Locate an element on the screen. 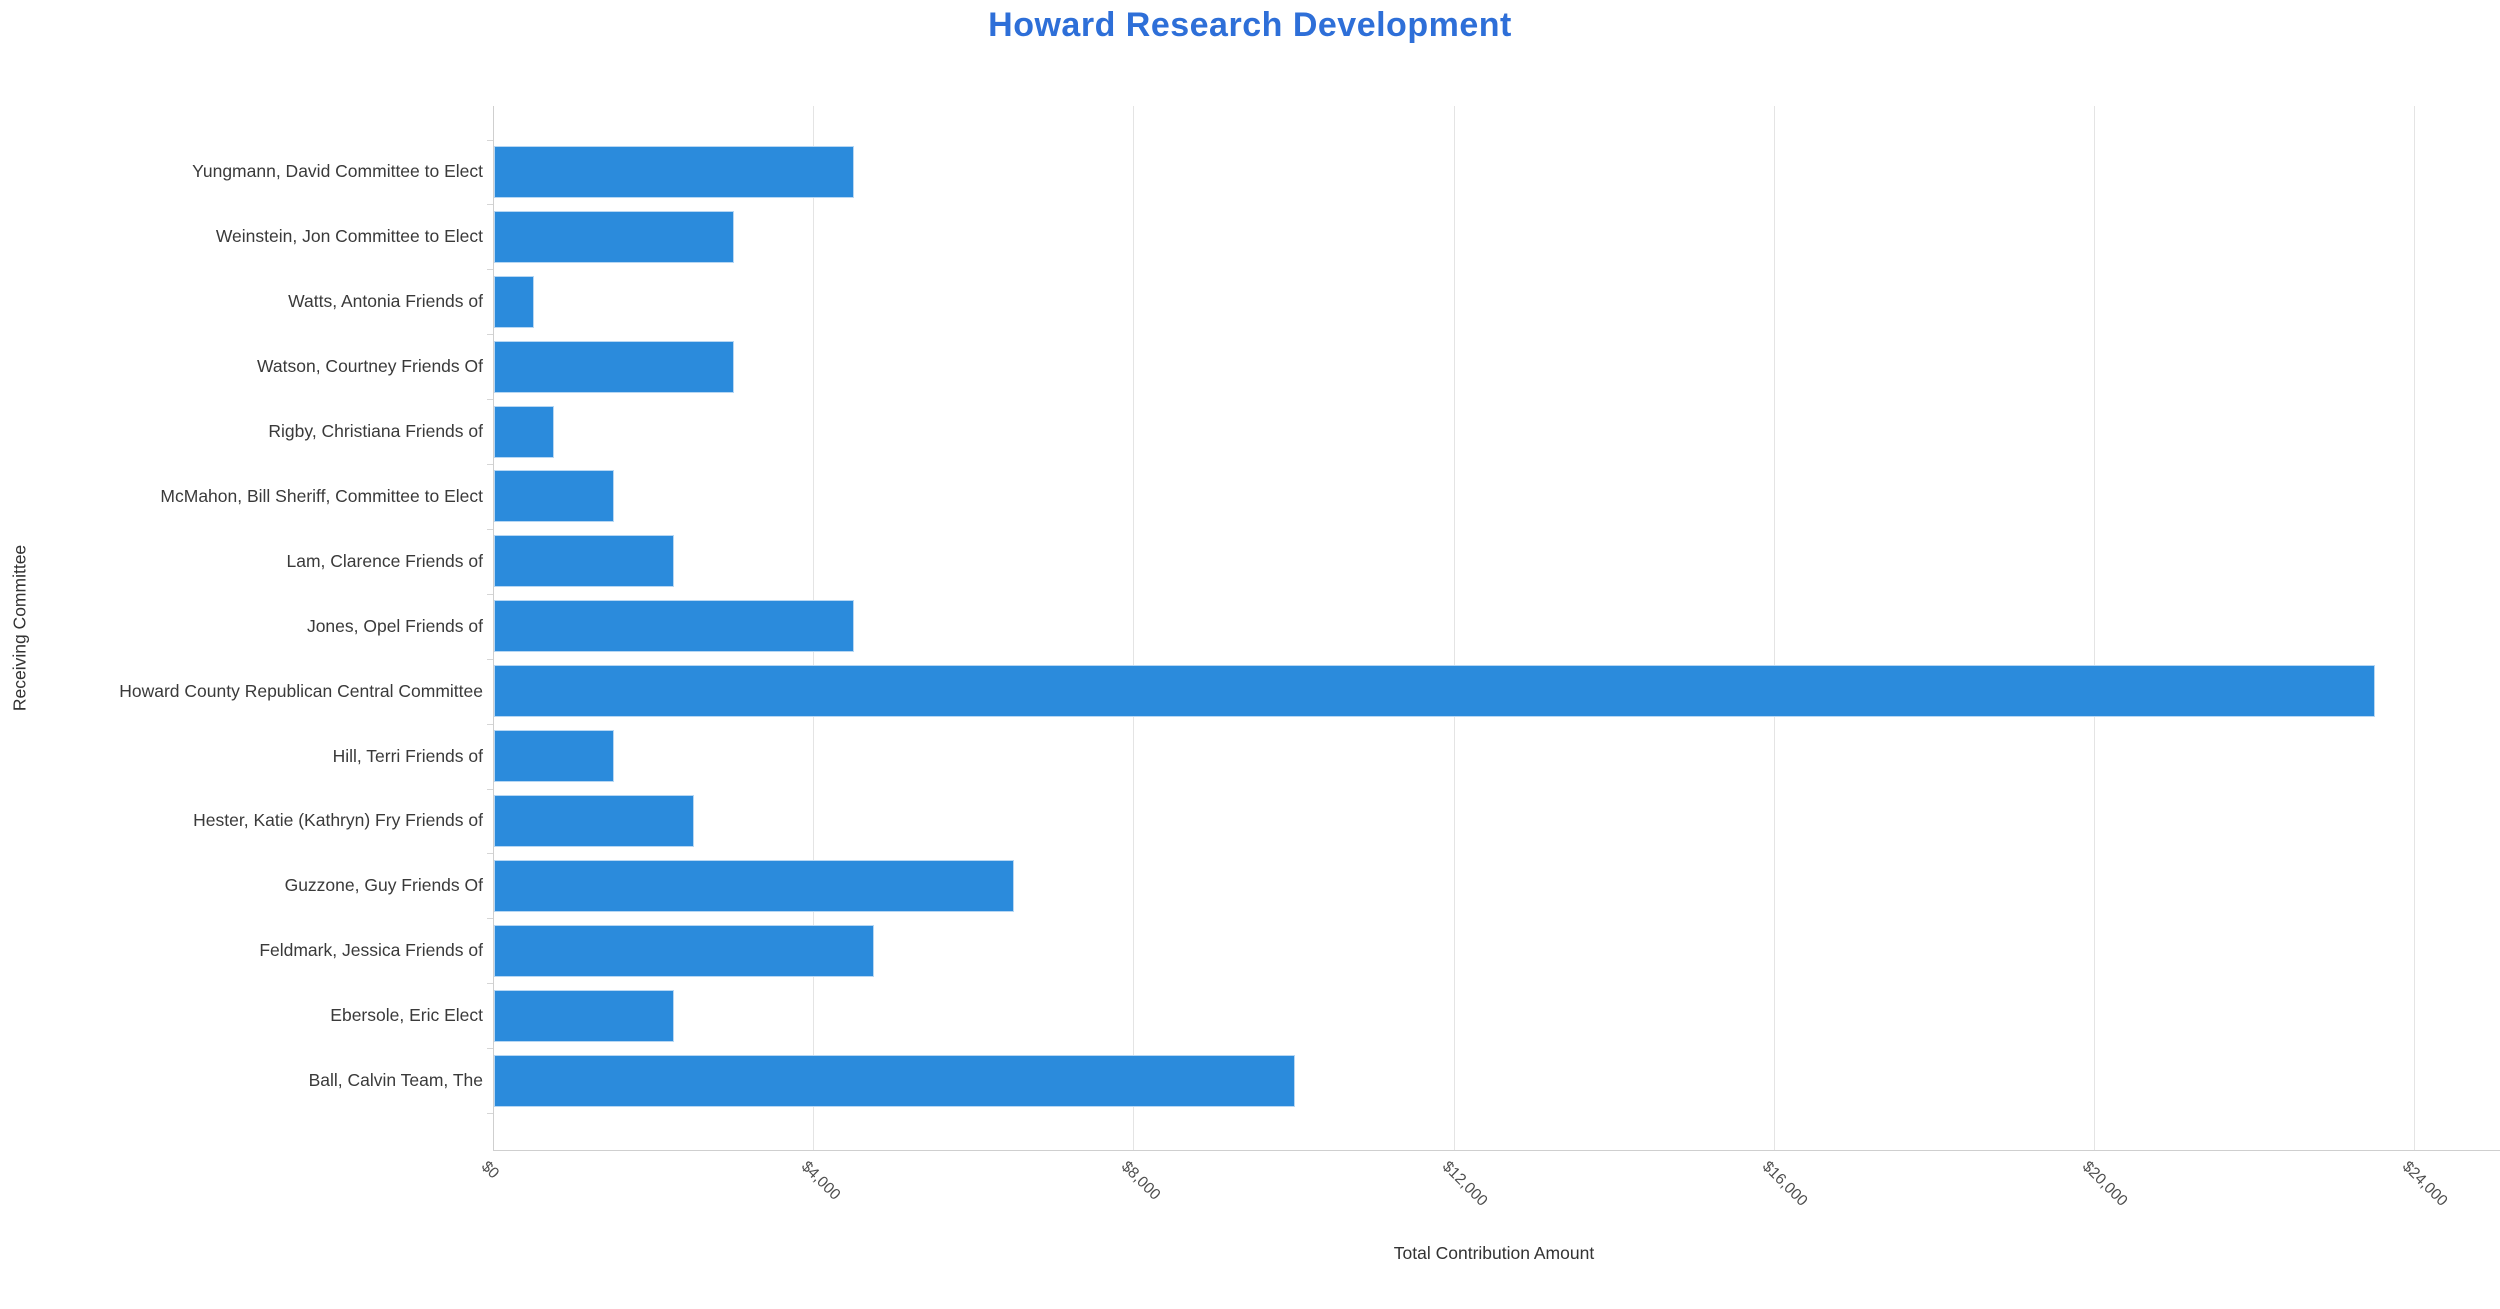  y-axis-line is located at coordinates (493, 628).